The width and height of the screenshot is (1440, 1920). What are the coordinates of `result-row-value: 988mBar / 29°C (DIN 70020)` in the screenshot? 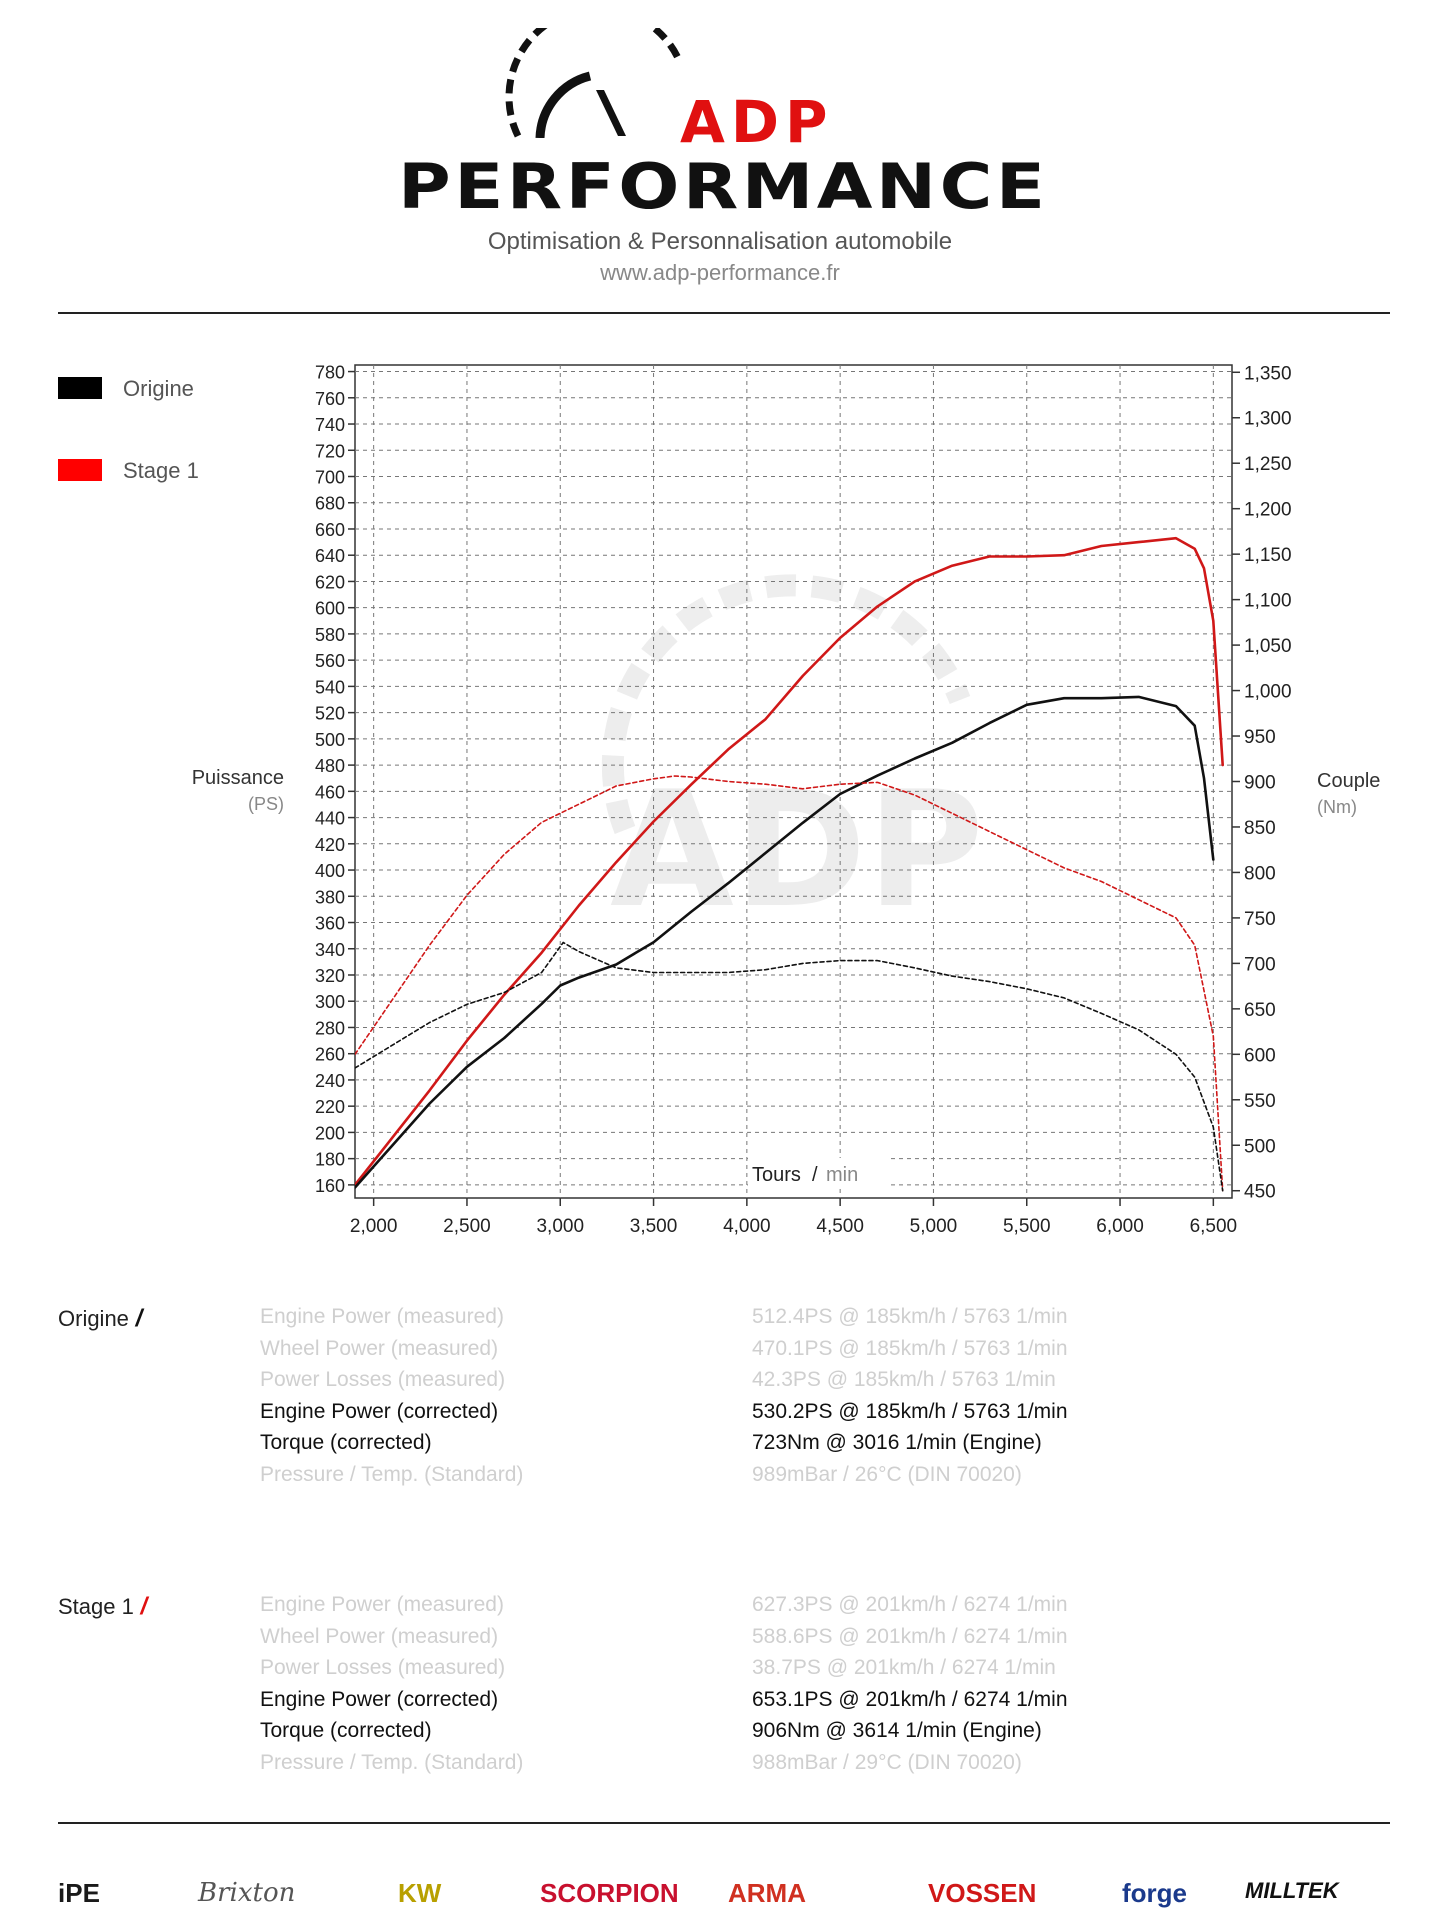 It's located at (887, 1762).